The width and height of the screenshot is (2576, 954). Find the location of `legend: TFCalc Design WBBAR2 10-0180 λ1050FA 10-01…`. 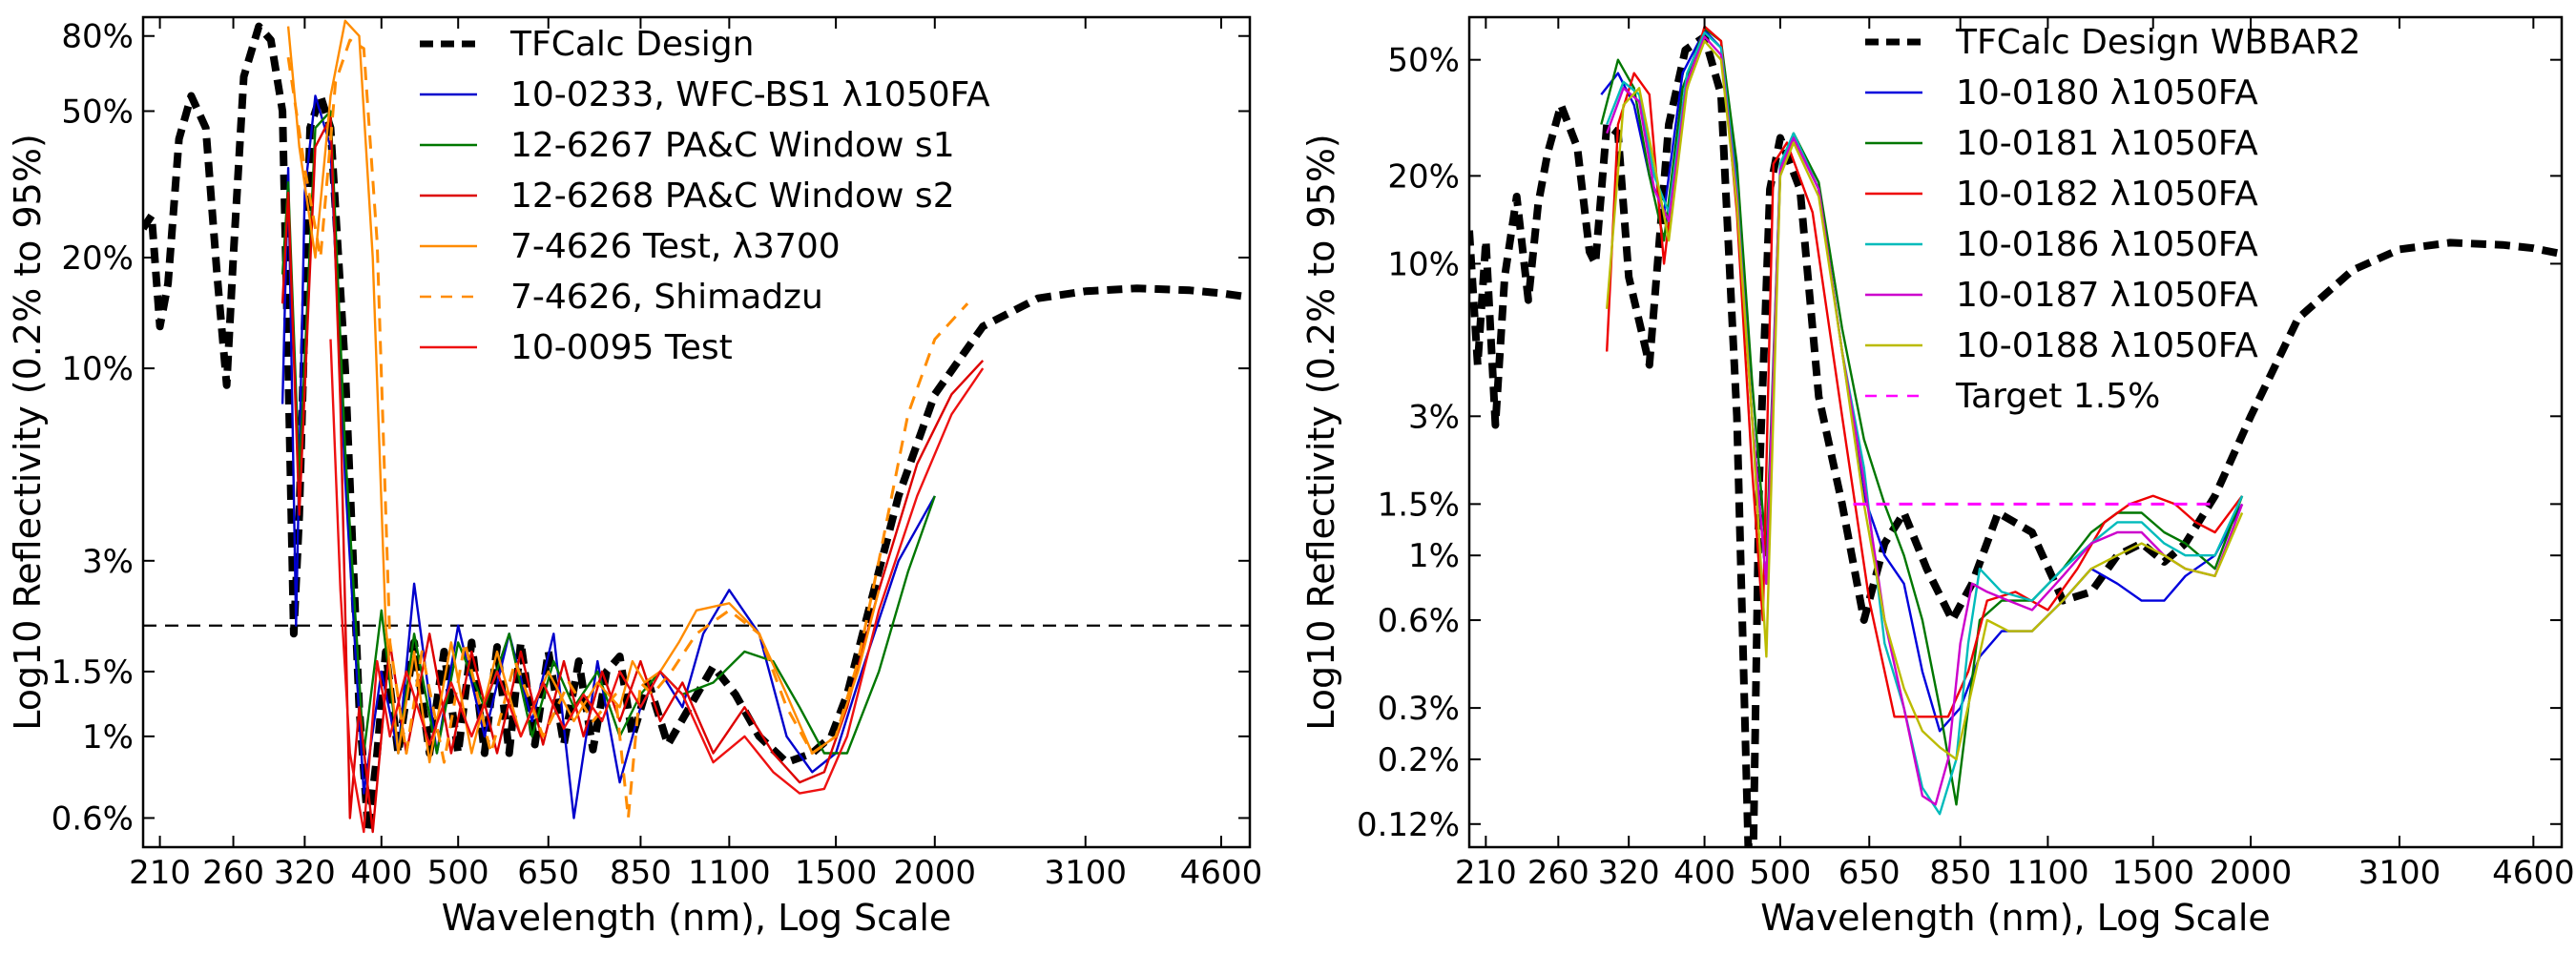

legend: TFCalc Design WBBAR2 10-0180 λ1050FA 10-01… is located at coordinates (2112, 220).